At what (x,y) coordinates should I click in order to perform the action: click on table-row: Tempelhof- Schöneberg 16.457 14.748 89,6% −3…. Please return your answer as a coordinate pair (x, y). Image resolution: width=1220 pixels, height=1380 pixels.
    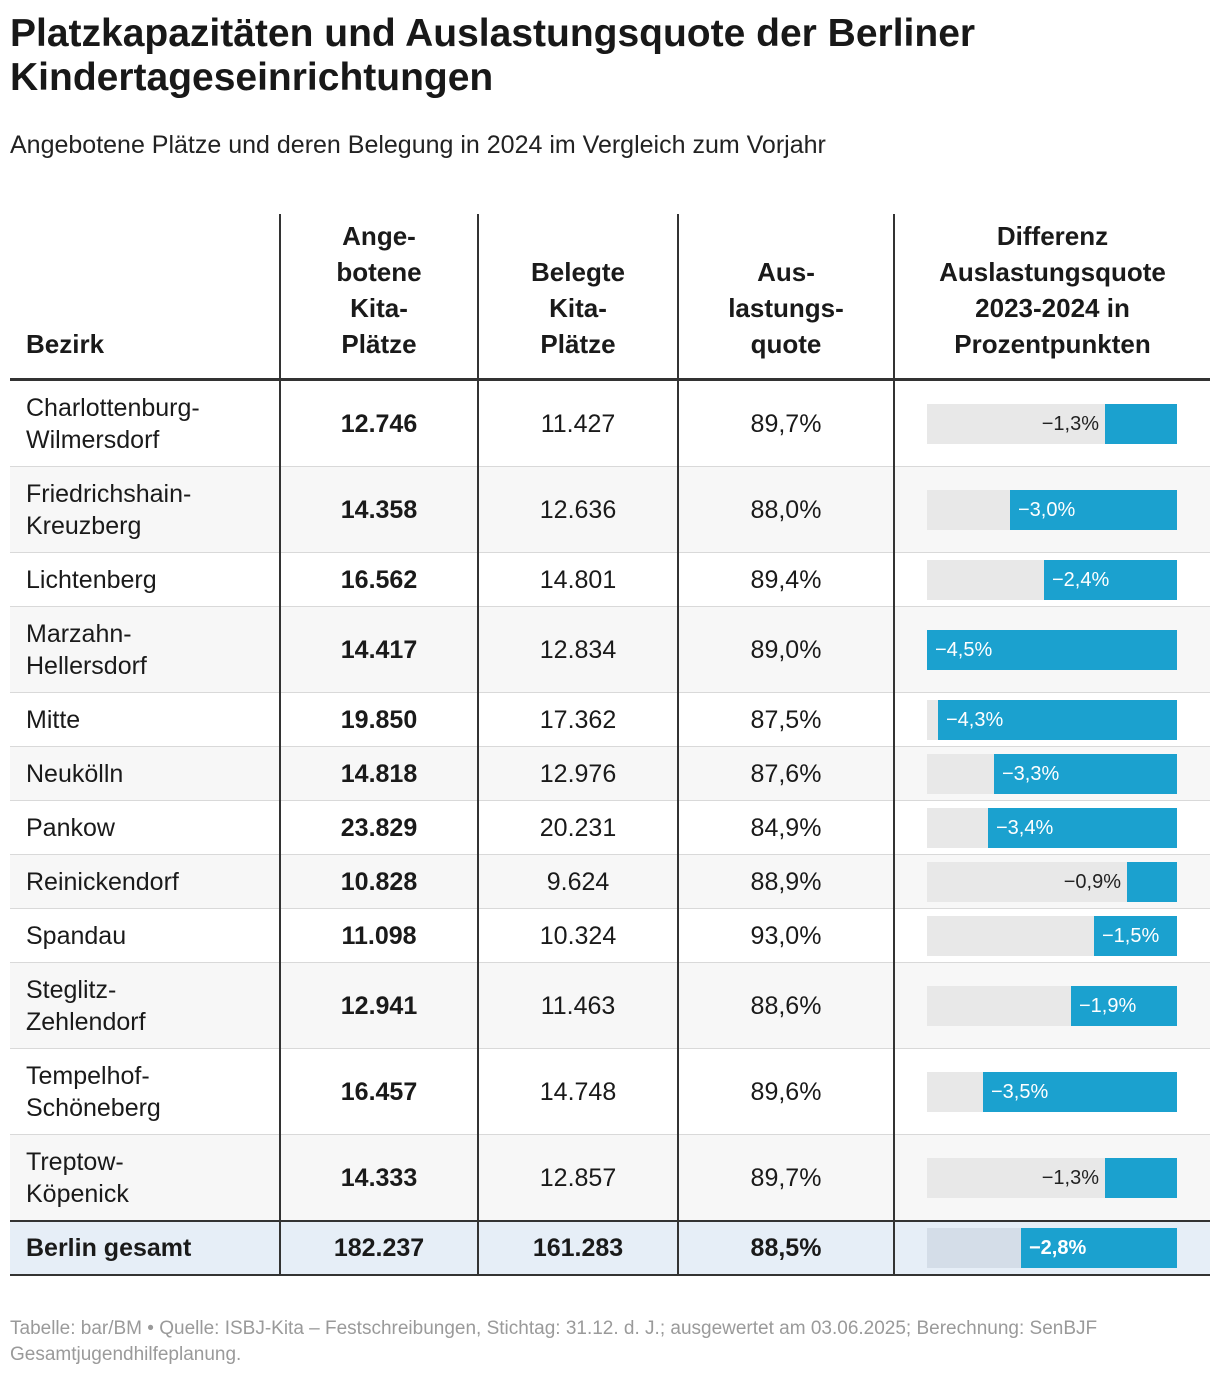
    Looking at the image, I should click on (610, 1091).